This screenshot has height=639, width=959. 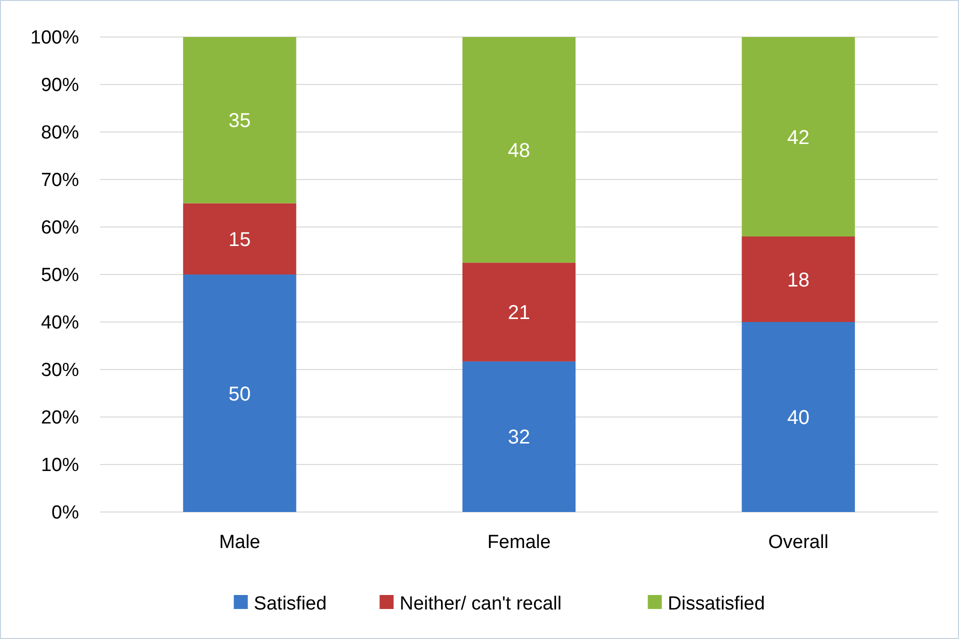 What do you see at coordinates (519, 542) in the screenshot?
I see `x-tick-label: Female` at bounding box center [519, 542].